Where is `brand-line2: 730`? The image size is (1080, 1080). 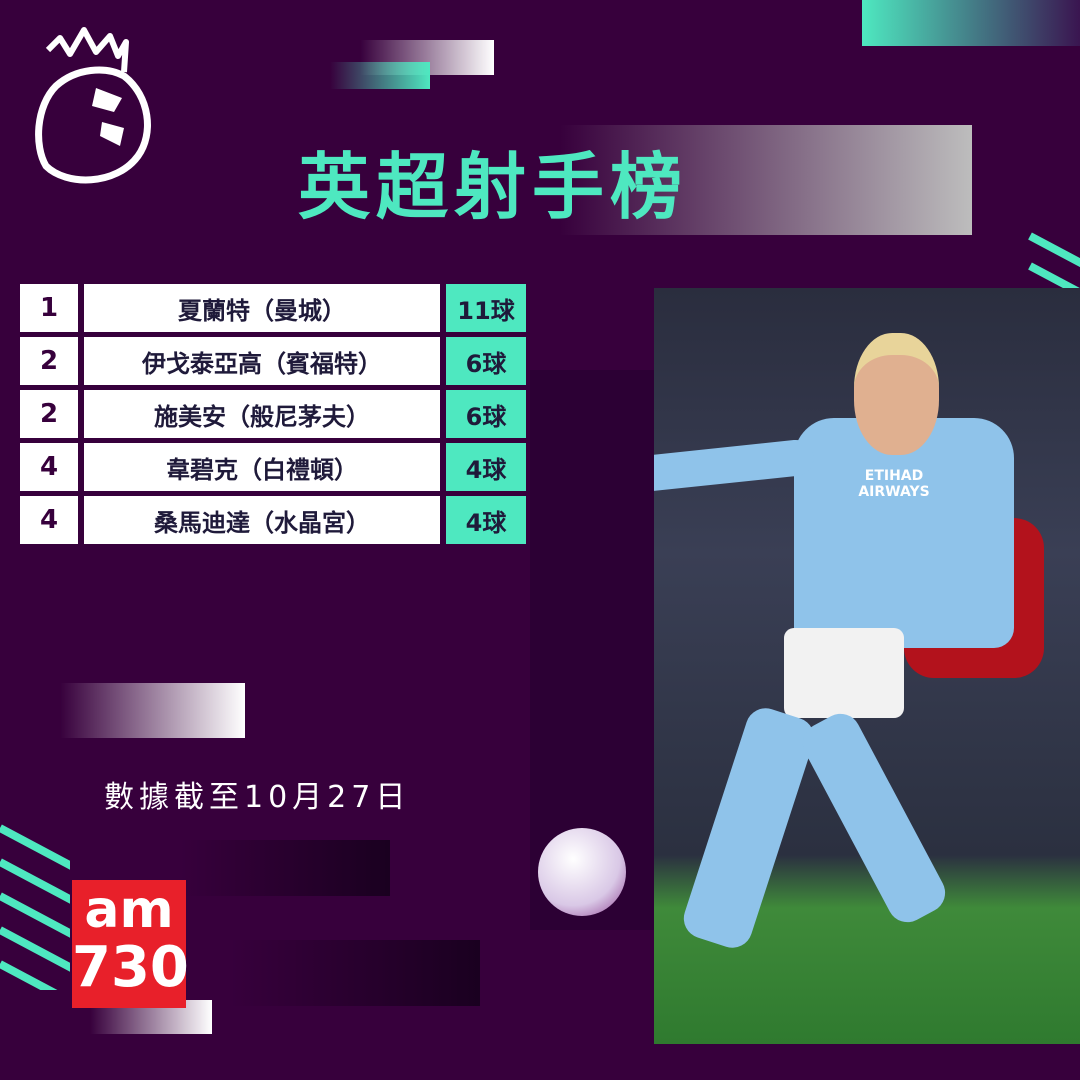 brand-line2: 730 is located at coordinates (130, 967).